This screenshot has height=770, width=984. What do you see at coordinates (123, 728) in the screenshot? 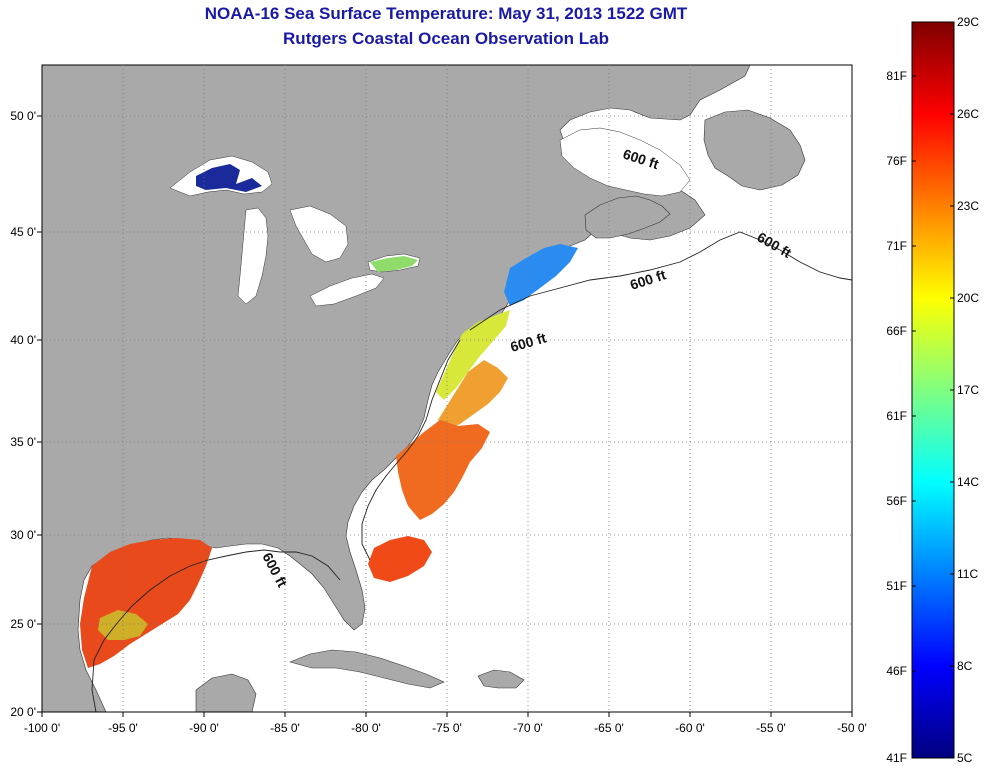
I see `lon-tick-label: -95 0'` at bounding box center [123, 728].